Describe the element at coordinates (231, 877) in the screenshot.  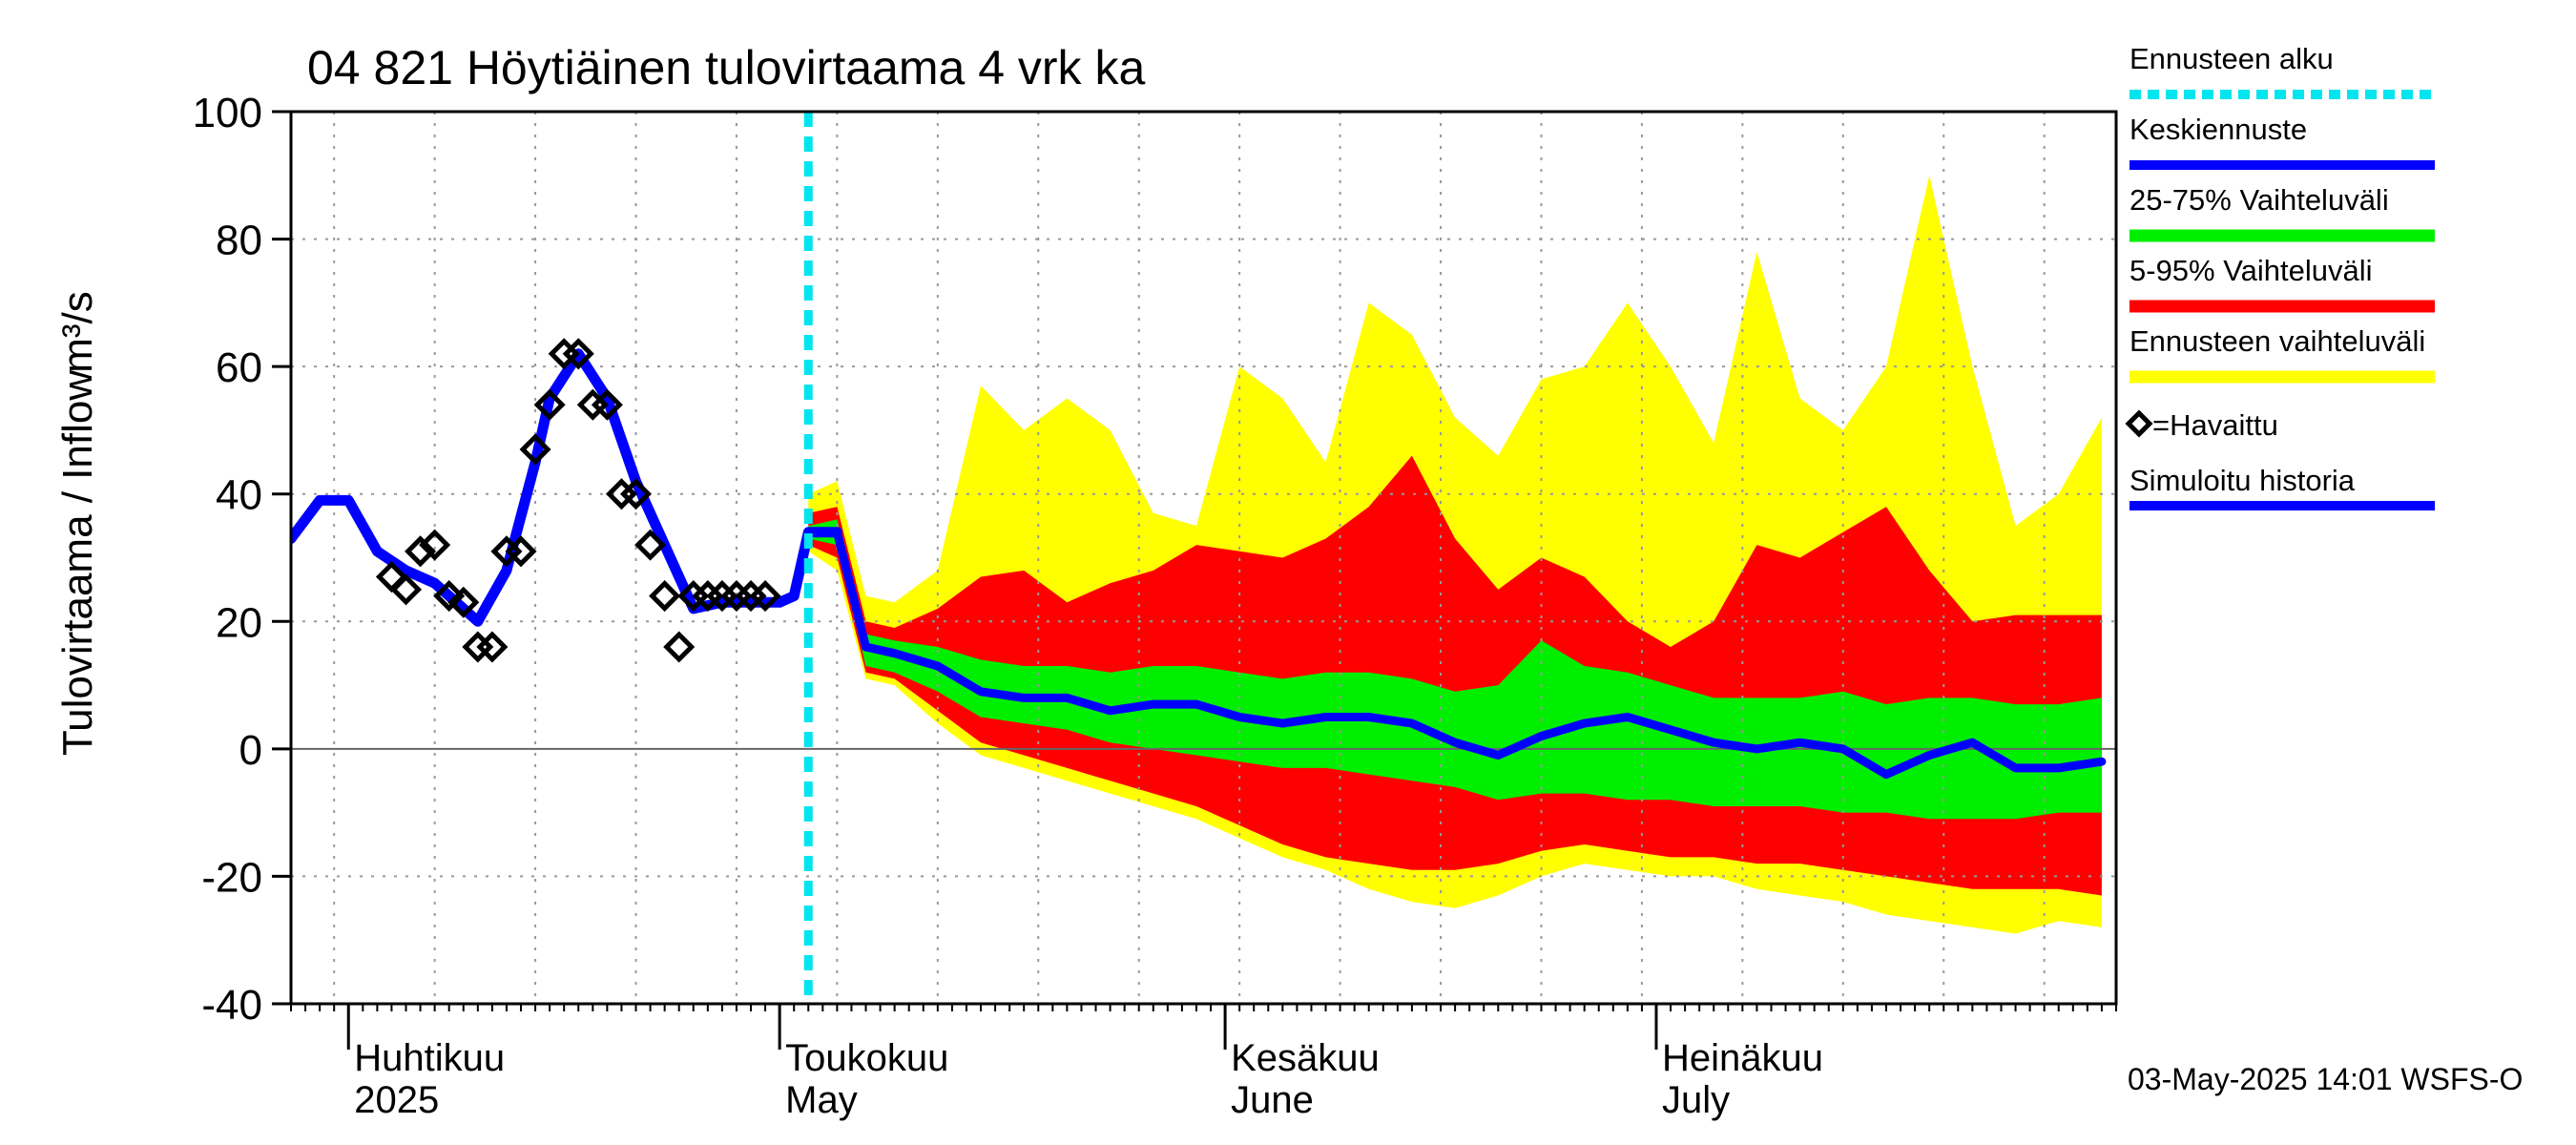
I see `y-tick-label: -20` at that location.